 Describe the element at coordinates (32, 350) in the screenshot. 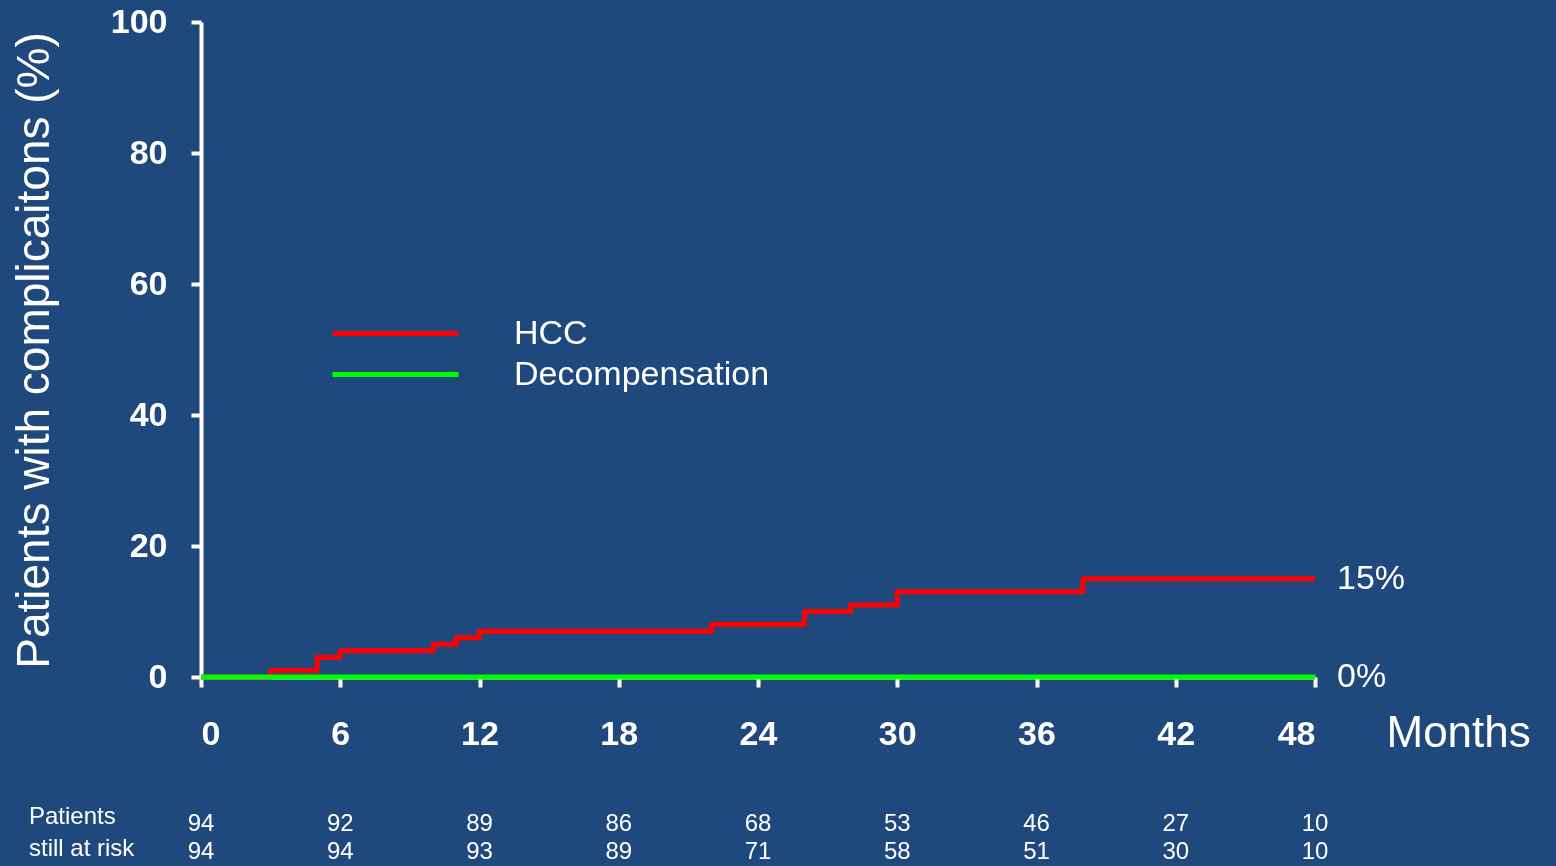

I see `y-axis-title: Patients with complicaitons (%)` at that location.